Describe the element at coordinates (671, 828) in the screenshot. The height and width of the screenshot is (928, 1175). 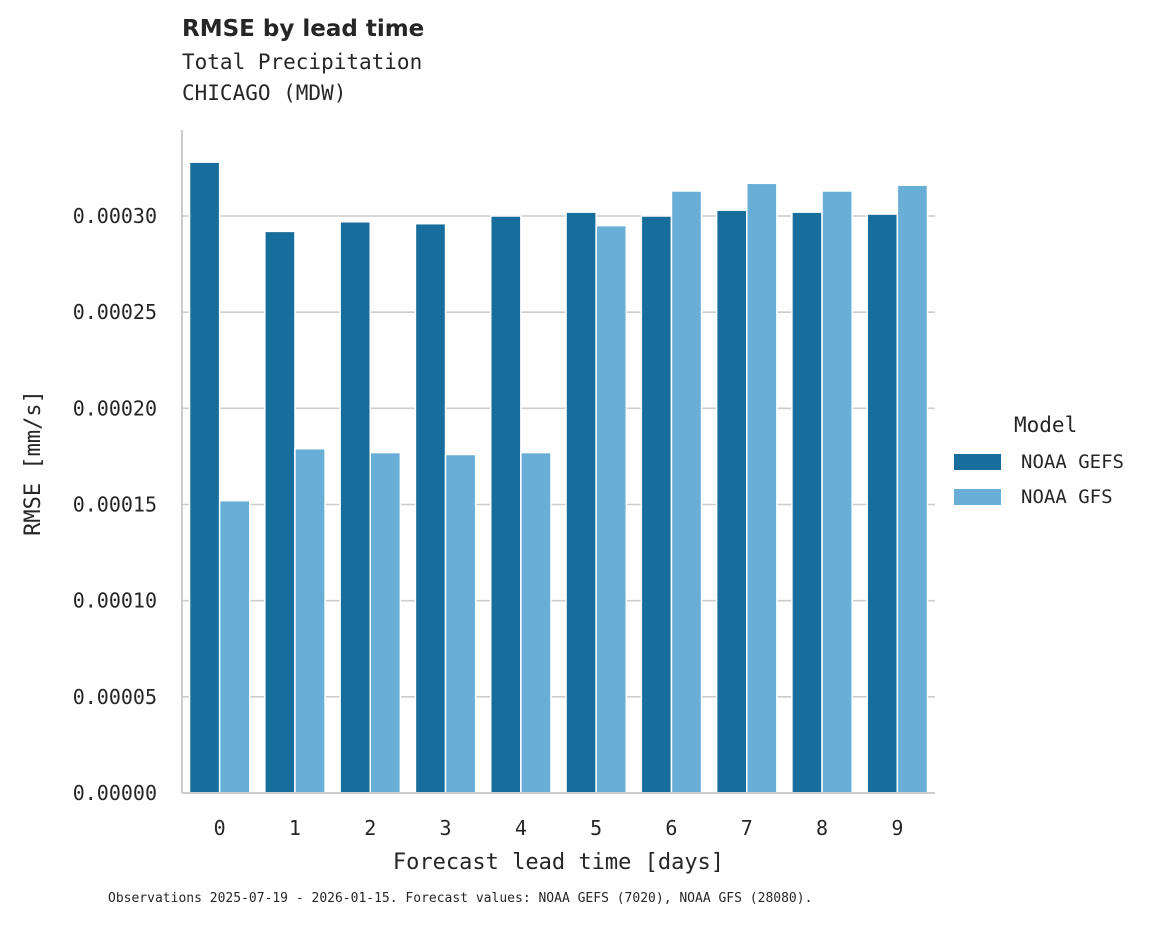
I see `x-tick-label: 6` at that location.